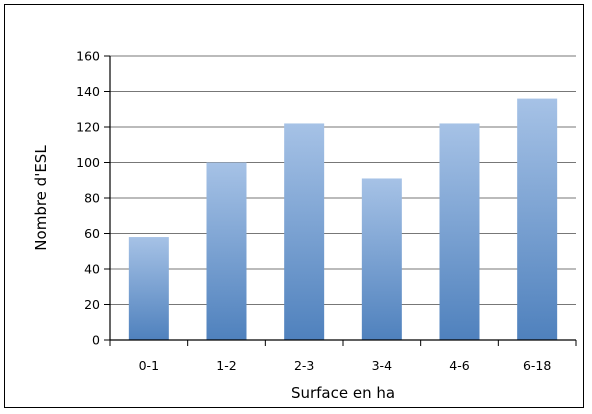 The image size is (592, 414). What do you see at coordinates (88, 56) in the screenshot?
I see `y-tick-label: 160` at bounding box center [88, 56].